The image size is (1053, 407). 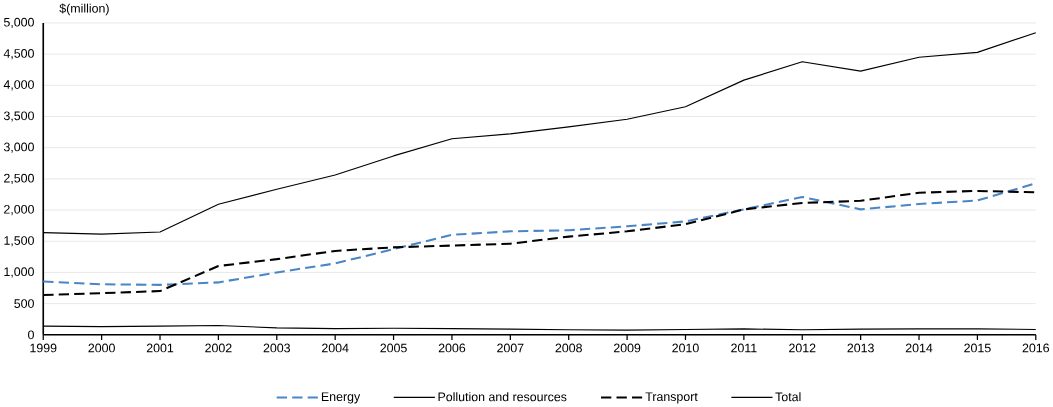 What do you see at coordinates (19, 272) in the screenshot?
I see `y-tick-label: 1,000` at bounding box center [19, 272].